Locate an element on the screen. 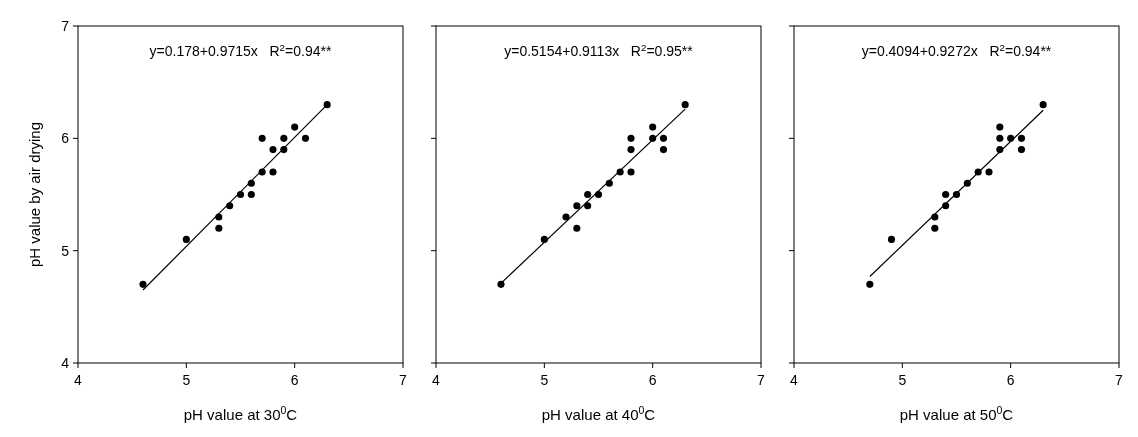 This screenshot has height=437, width=1138. y-tick-label: 7 is located at coordinates (65, 25).